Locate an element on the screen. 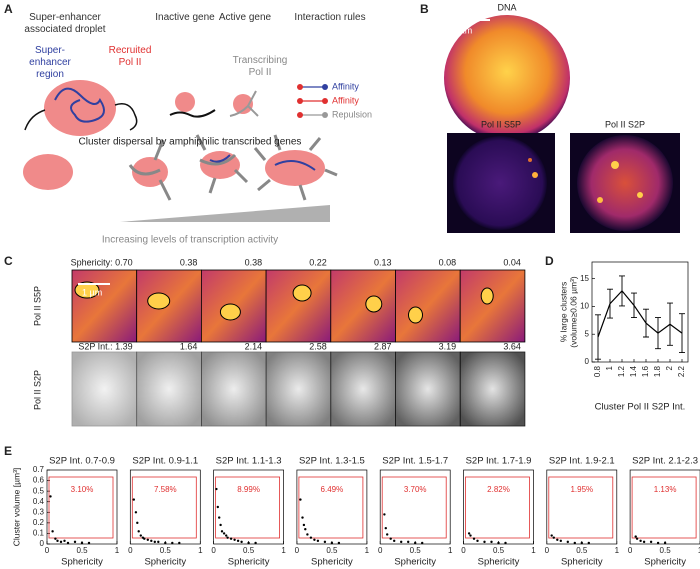 This screenshot has height=569, width=700. rule-label: Affinity is located at coordinates (345, 86).